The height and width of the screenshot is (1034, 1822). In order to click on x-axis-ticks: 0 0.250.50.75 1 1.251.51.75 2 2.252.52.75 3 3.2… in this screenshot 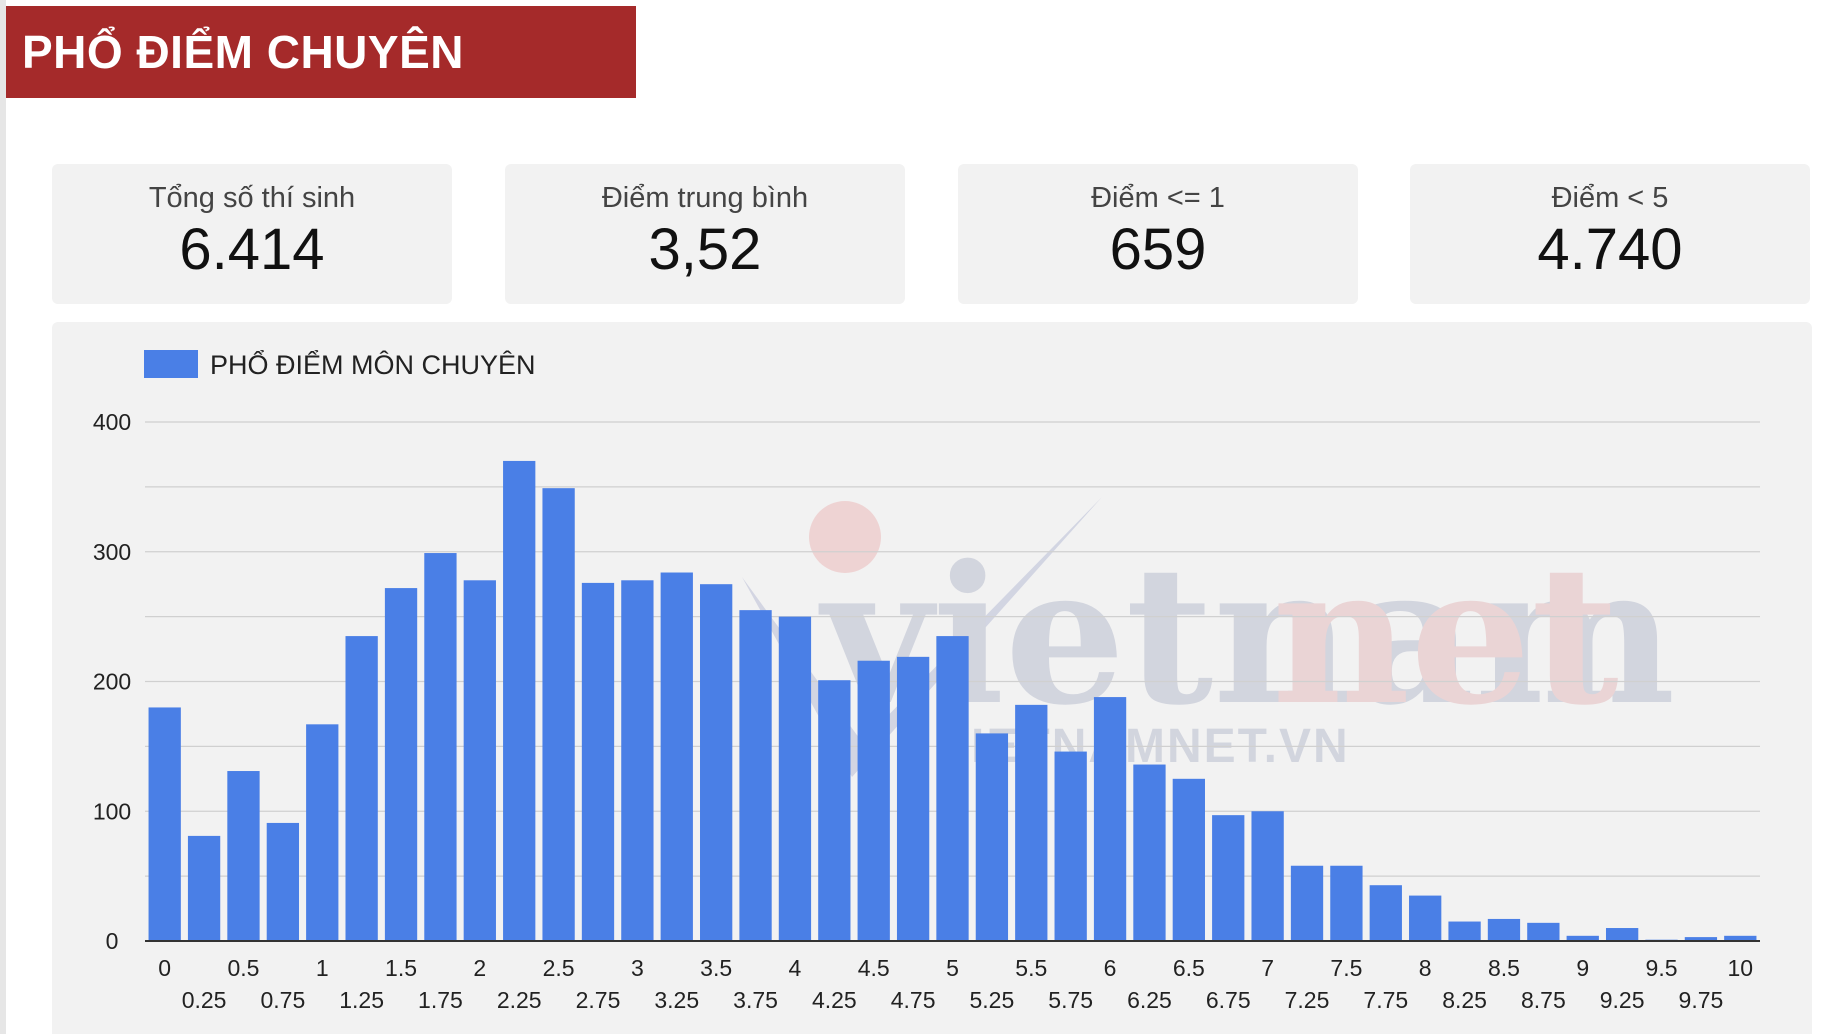, I will do `click(955, 984)`.